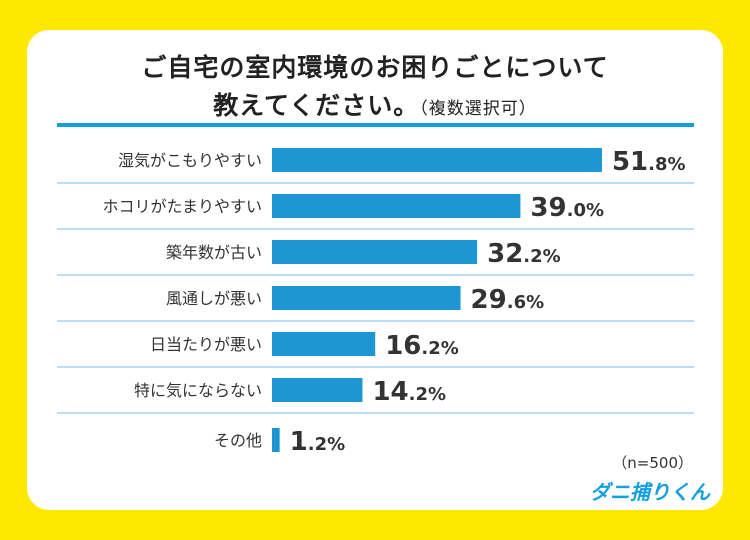 The width and height of the screenshot is (750, 540). Describe the element at coordinates (206, 344) in the screenshot. I see `category-label: 日当たりが悪い` at that location.